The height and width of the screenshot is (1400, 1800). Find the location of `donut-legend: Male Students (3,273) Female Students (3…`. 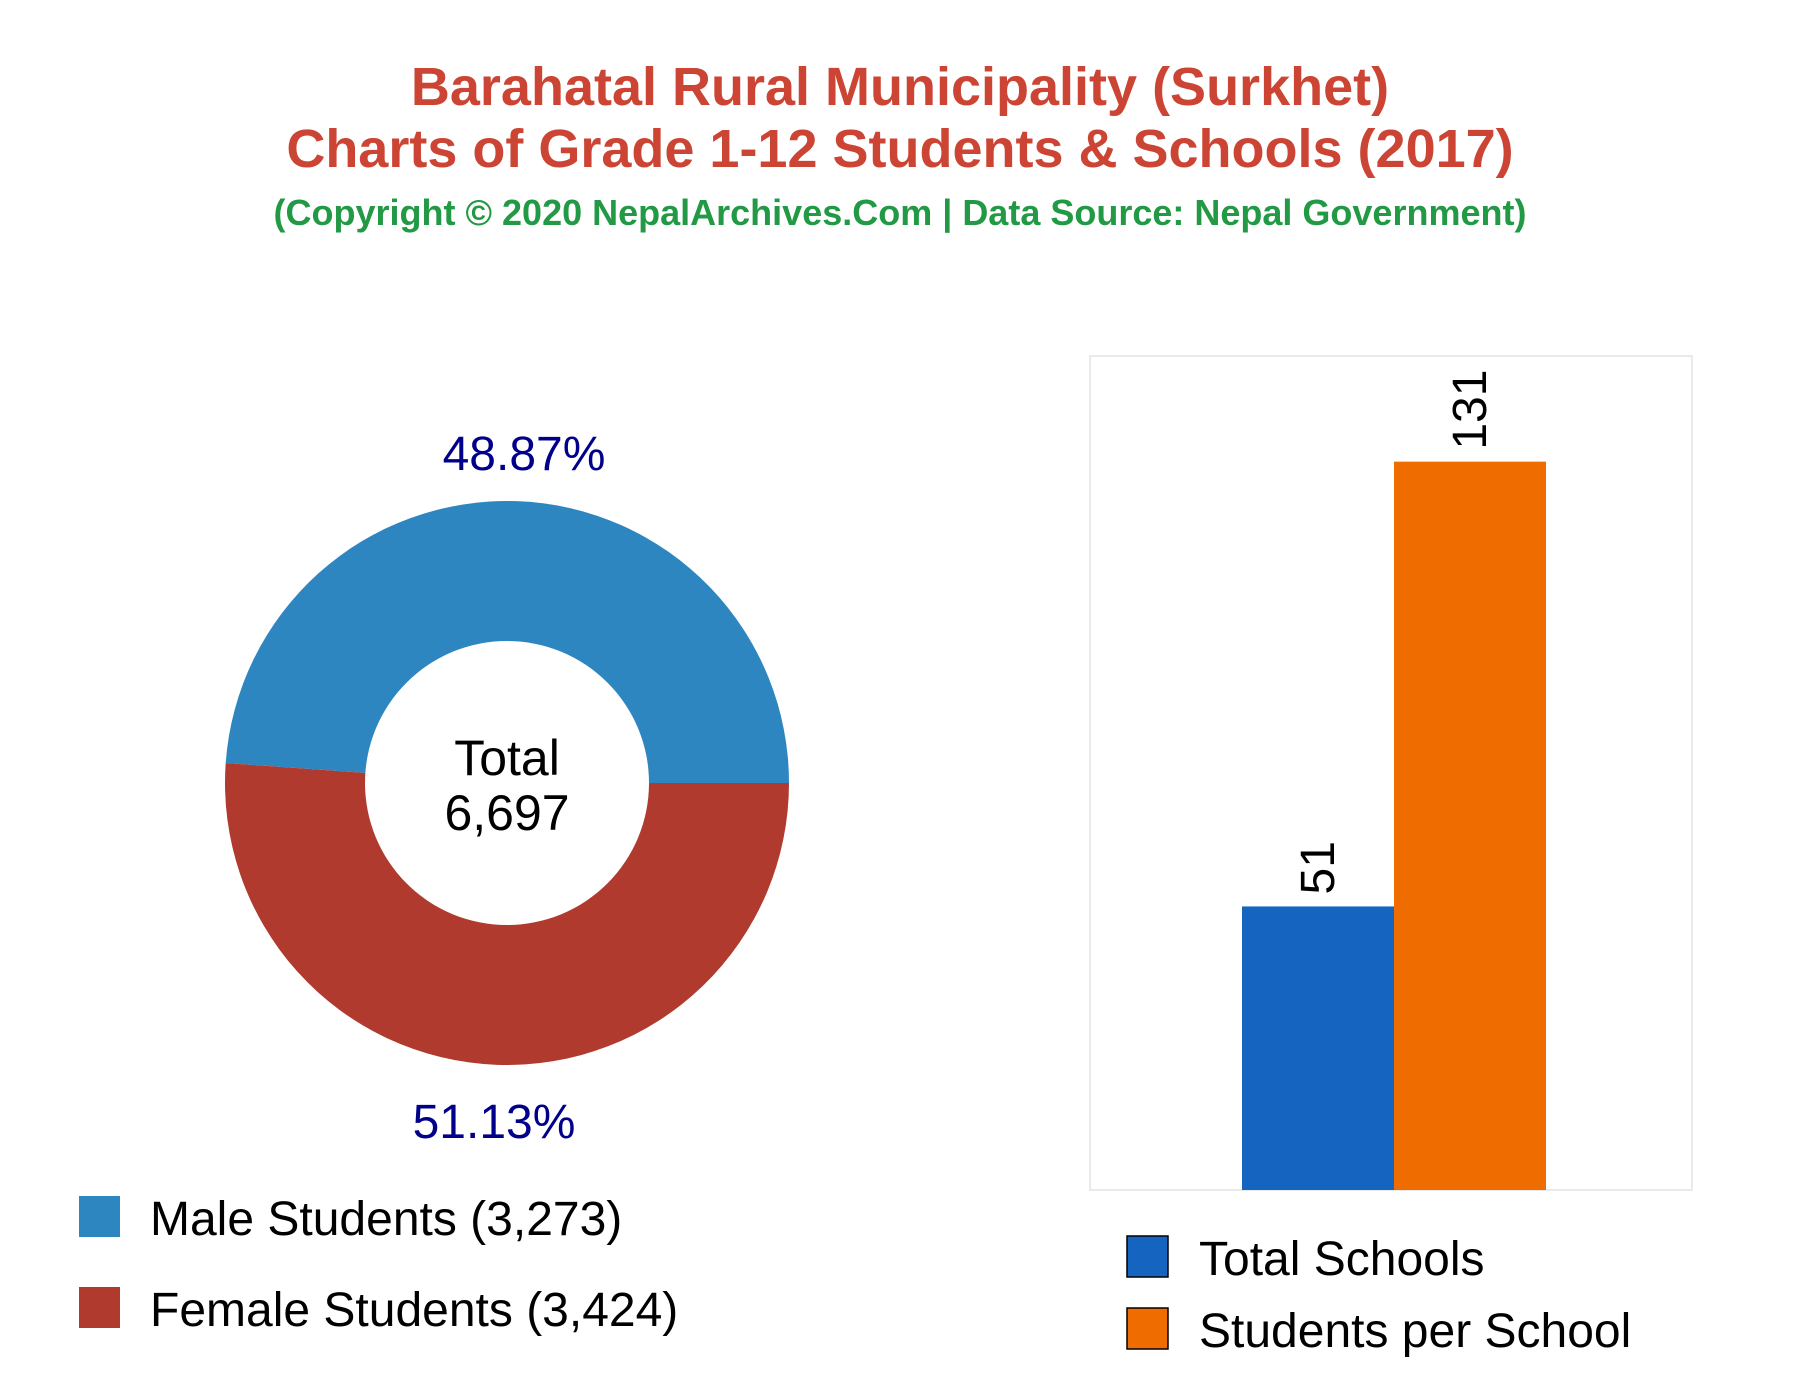

donut-legend: Male Students (3,273) Female Students (3… is located at coordinates (378, 1265).